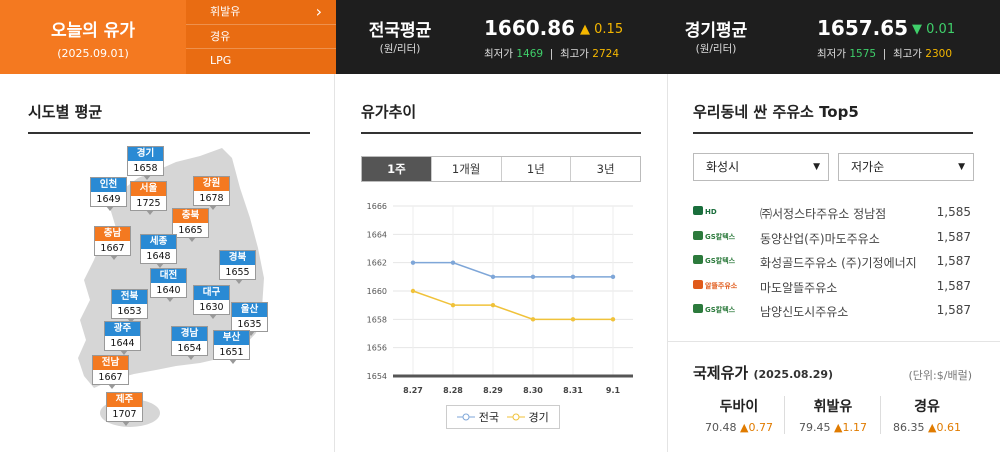 The width and height of the screenshot is (1000, 452). I want to click on region-pin: 서울 1725, so click(148, 198).